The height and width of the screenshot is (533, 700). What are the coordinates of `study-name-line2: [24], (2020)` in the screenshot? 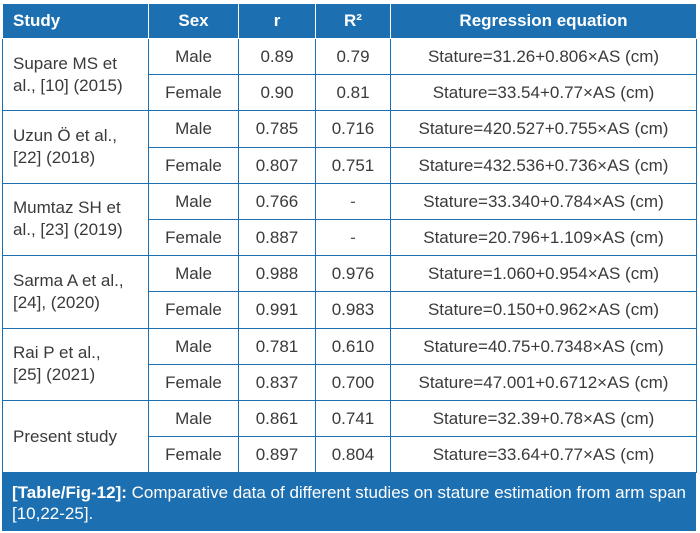 It's located at (56, 302).